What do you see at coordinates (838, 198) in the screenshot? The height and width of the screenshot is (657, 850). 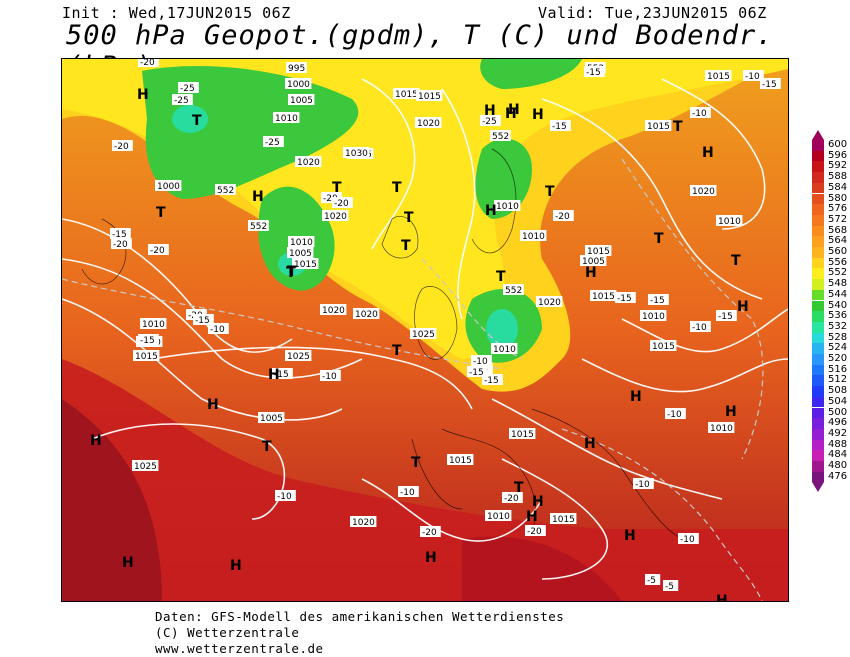 I see `legend-label: 580` at bounding box center [838, 198].